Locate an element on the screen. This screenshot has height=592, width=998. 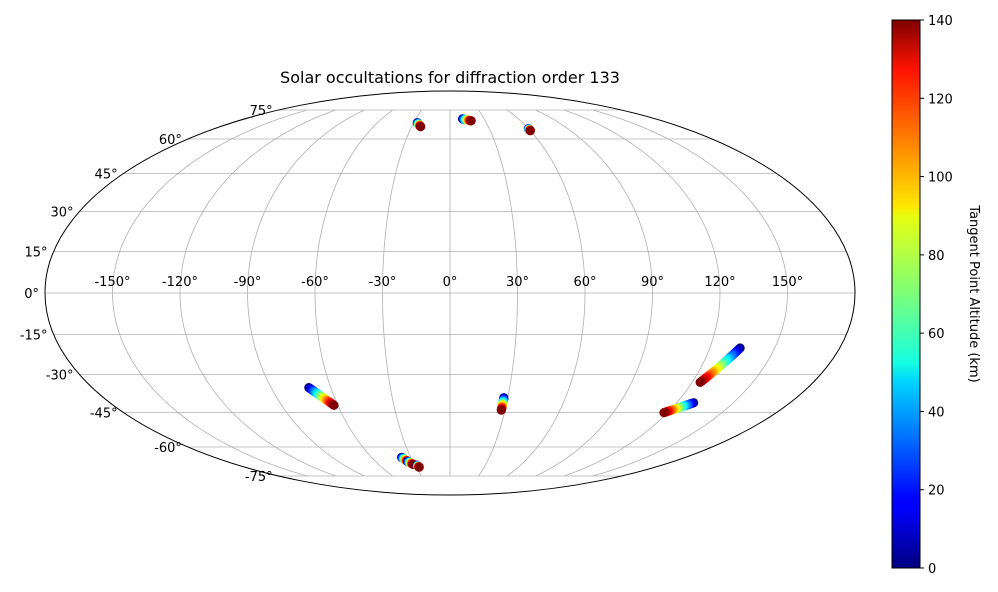
latitude-tick-label: 45° is located at coordinates (106, 174).